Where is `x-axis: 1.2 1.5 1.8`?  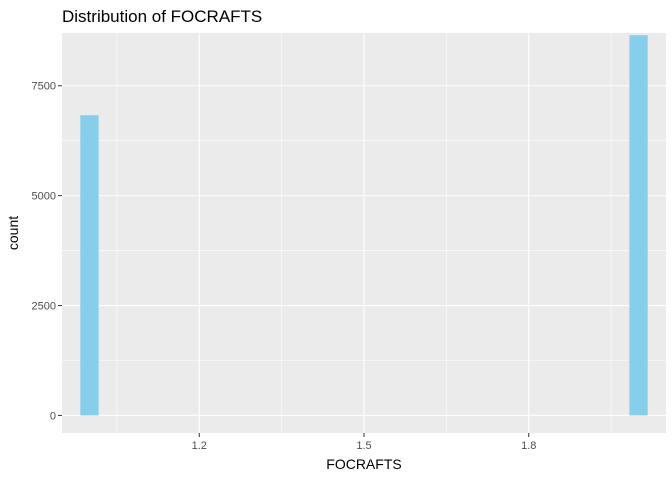 x-axis: 1.2 1.5 1.8 is located at coordinates (364, 442).